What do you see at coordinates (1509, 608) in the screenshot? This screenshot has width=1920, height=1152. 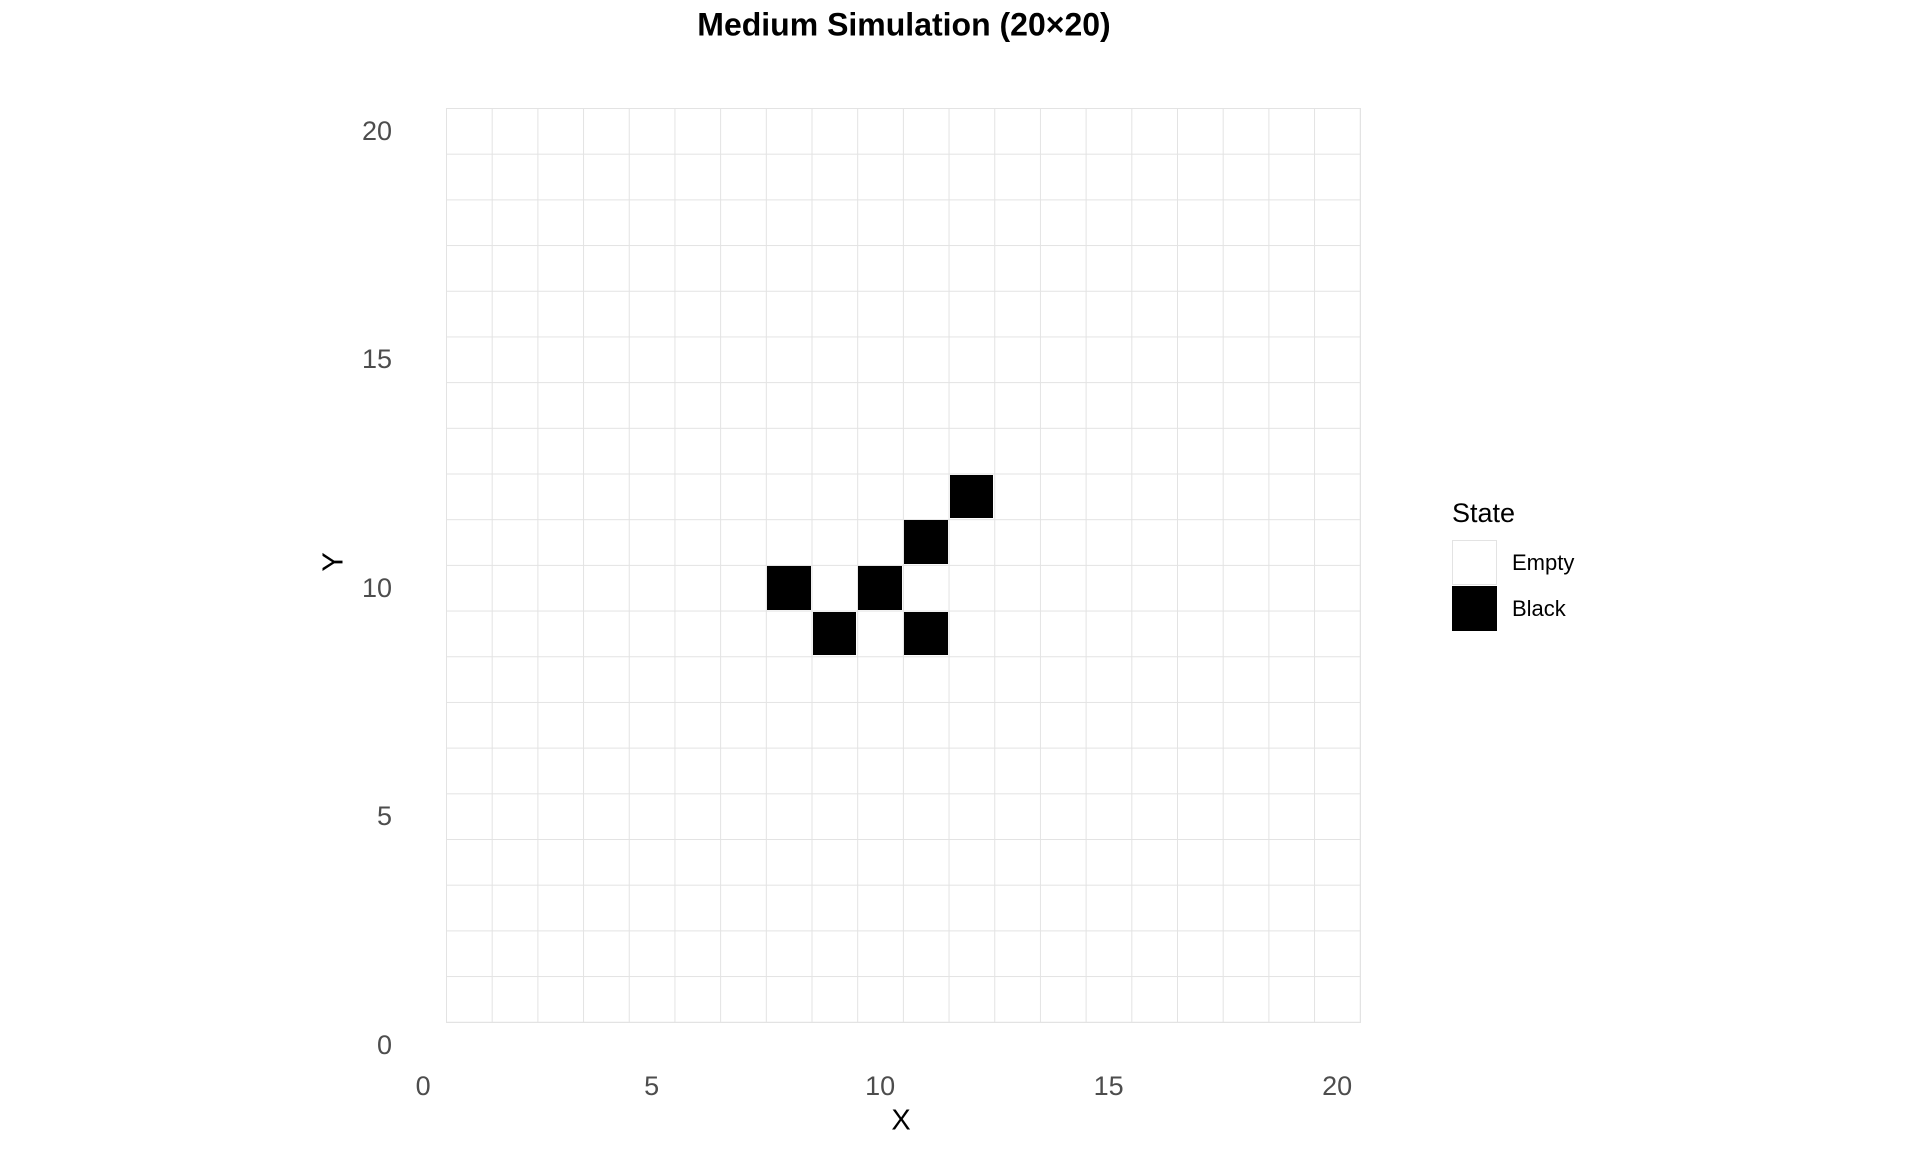 I see `legend-entry-black: Black` at bounding box center [1509, 608].